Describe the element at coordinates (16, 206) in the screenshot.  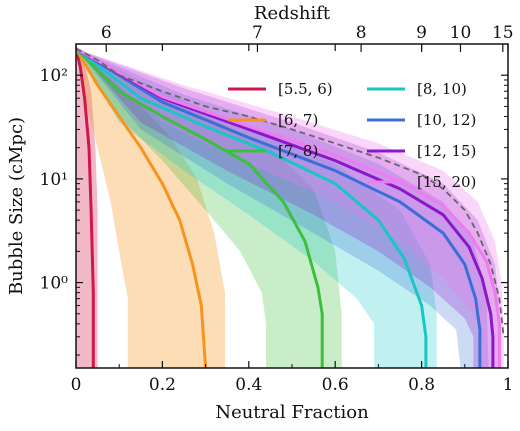
I see `y-axis-title: Bubble Size (cMpc)` at that location.